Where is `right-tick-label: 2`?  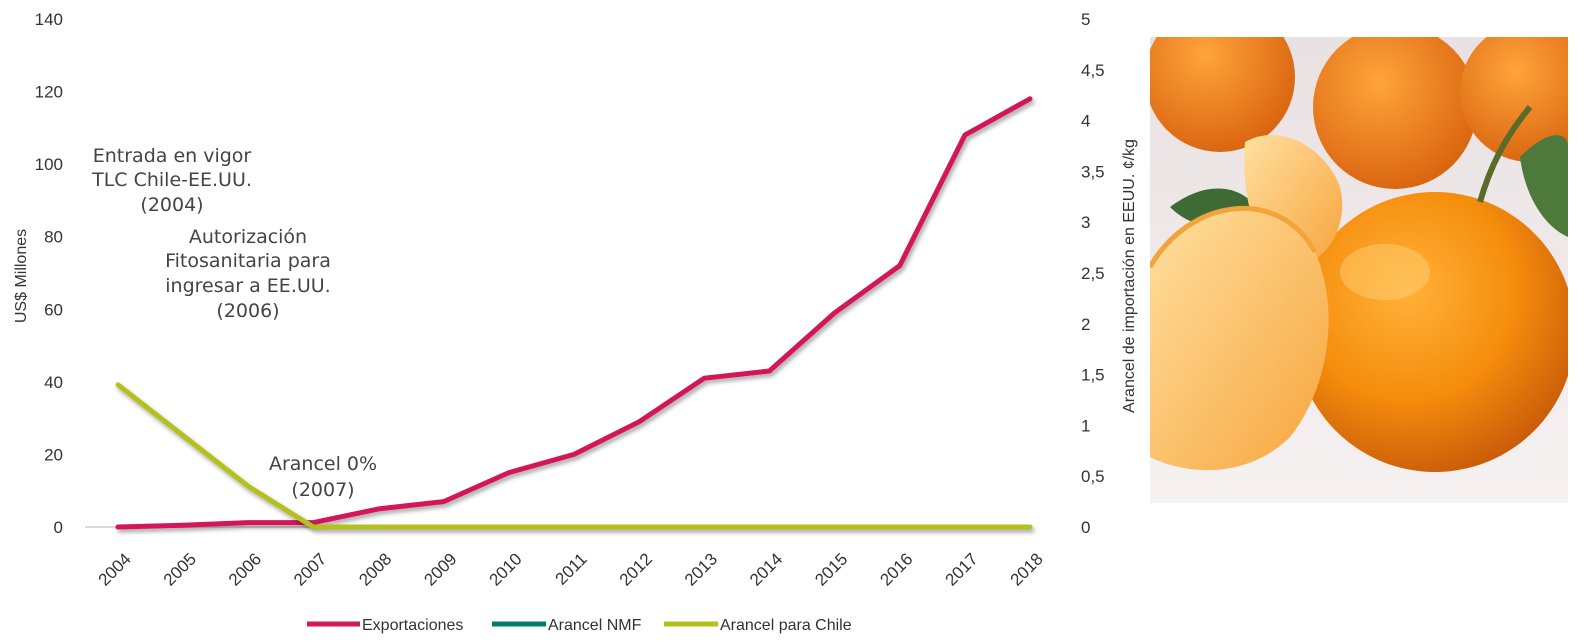
right-tick-label: 2 is located at coordinates (1085, 324).